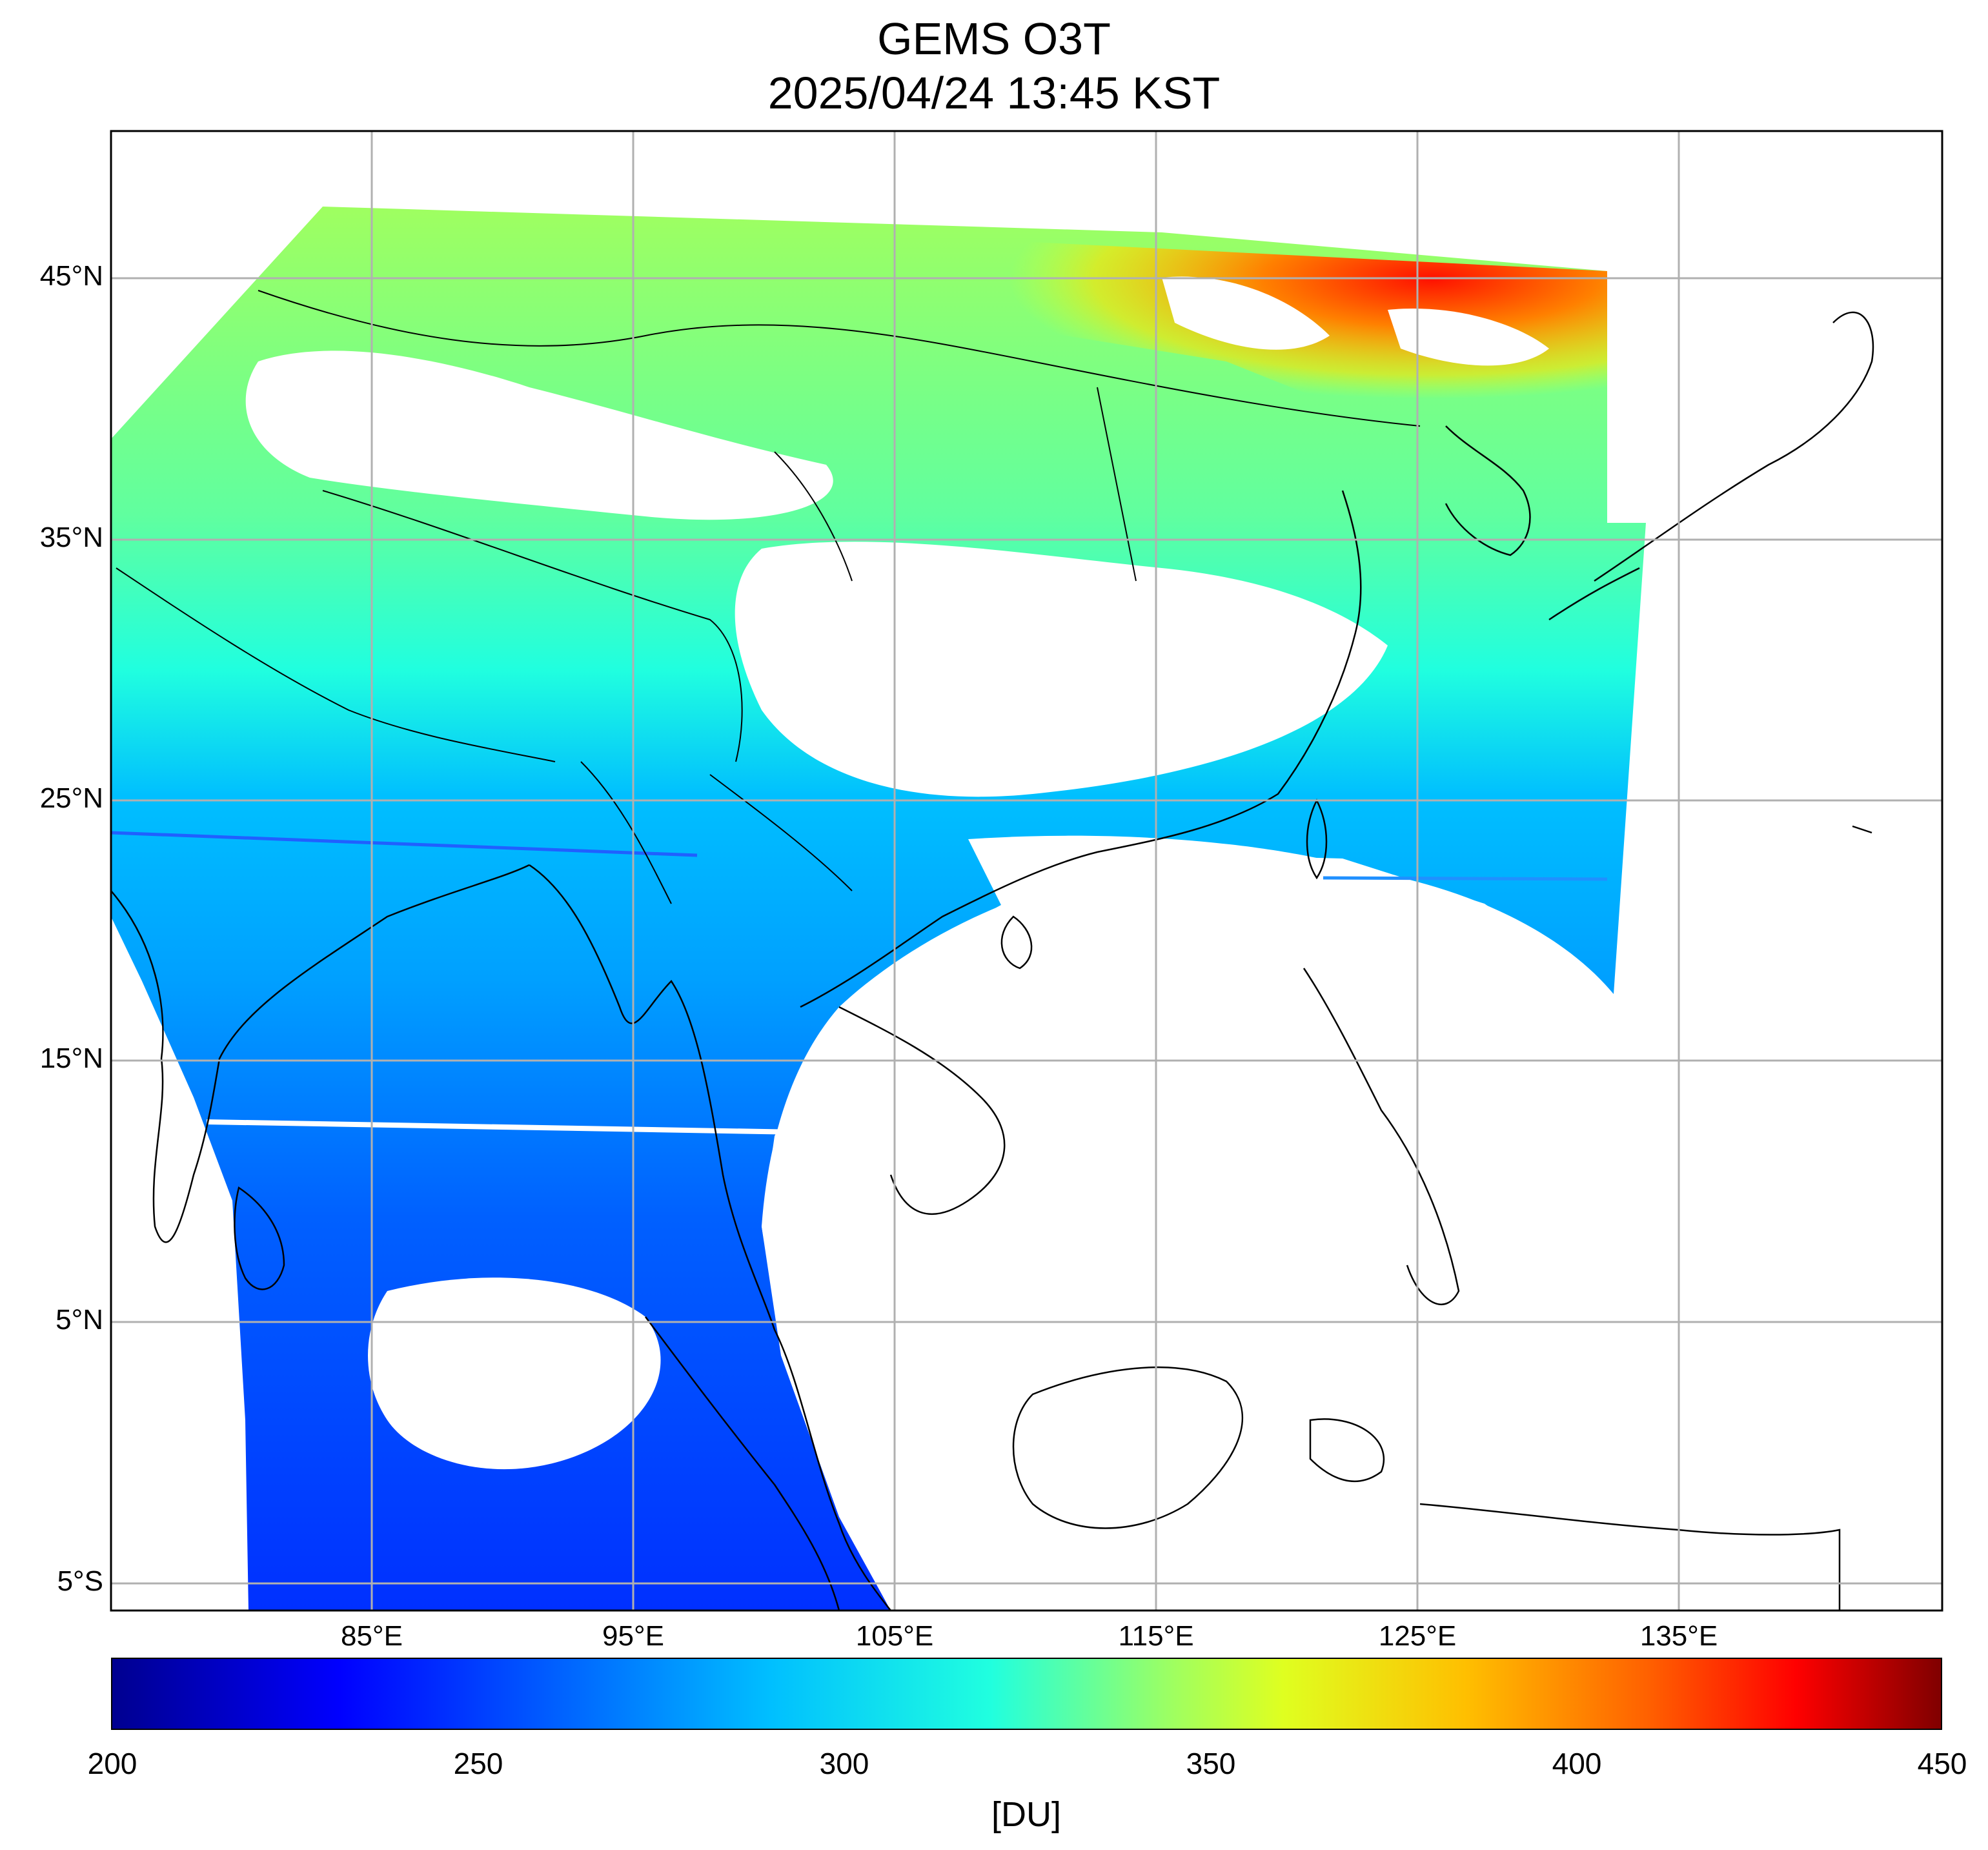 This screenshot has height=1850, width=1988. I want to click on lon-label: 135°E, so click(1678, 1636).